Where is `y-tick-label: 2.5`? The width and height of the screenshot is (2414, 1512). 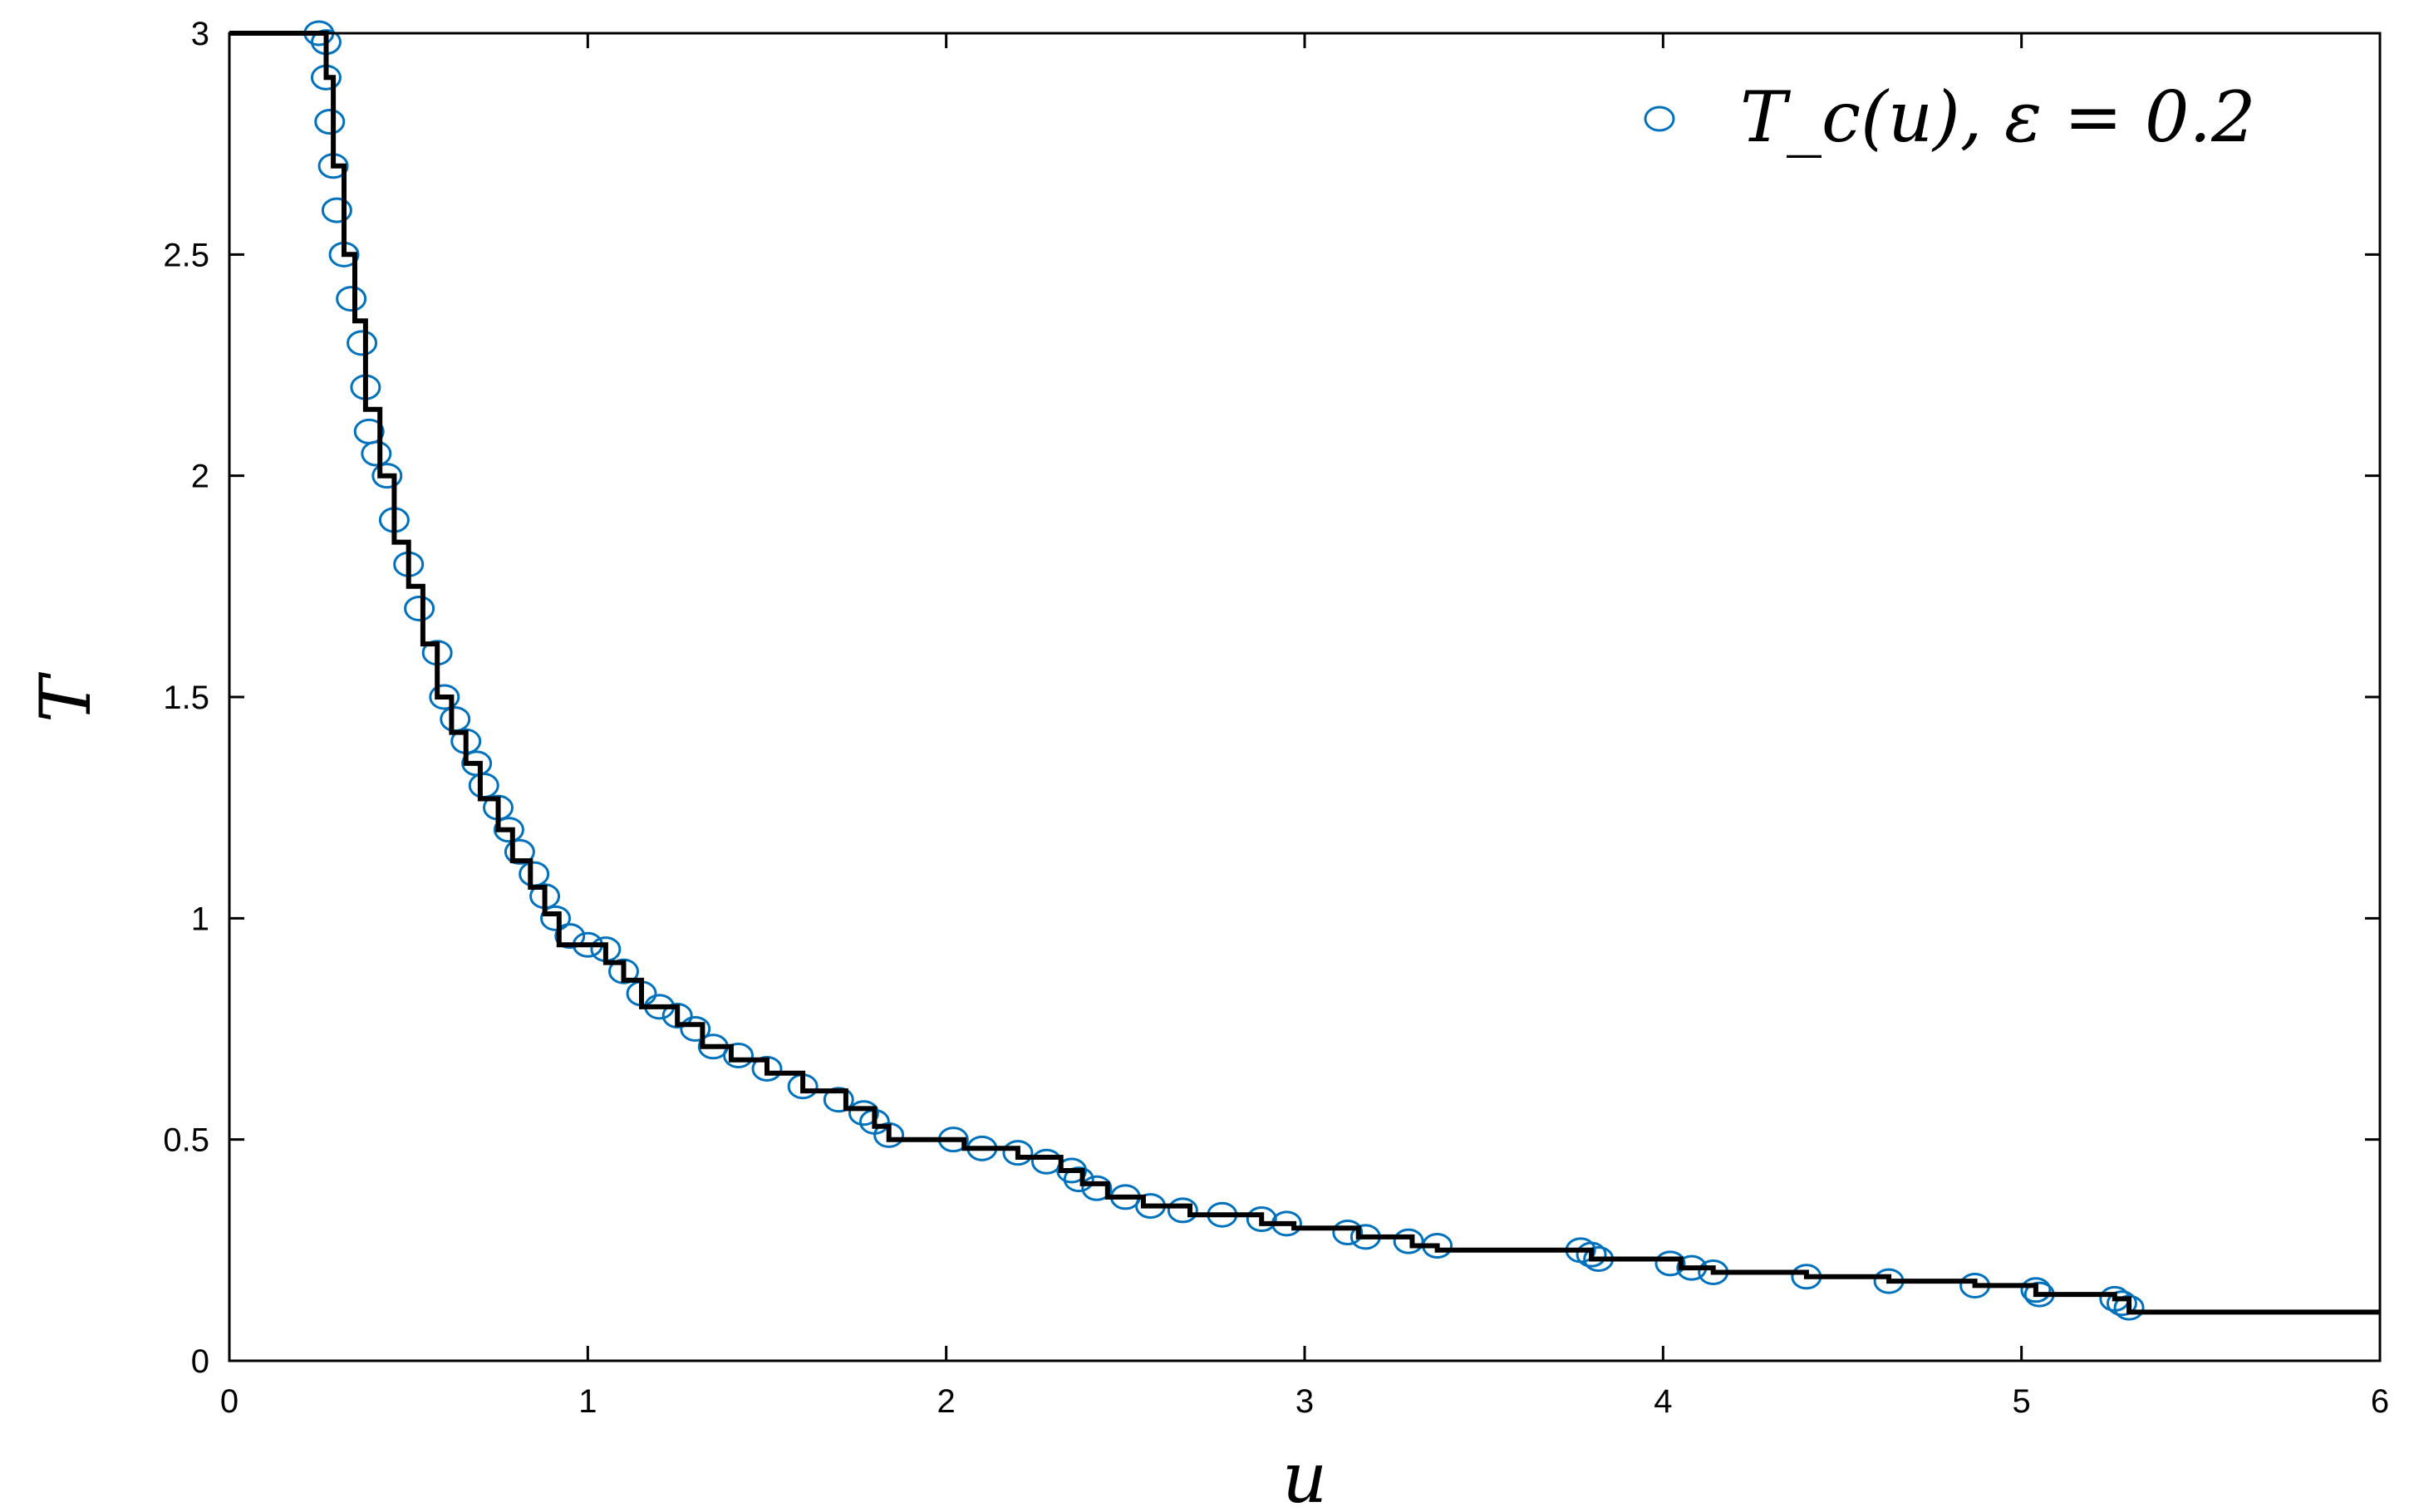
y-tick-label: 2.5 is located at coordinates (186, 255).